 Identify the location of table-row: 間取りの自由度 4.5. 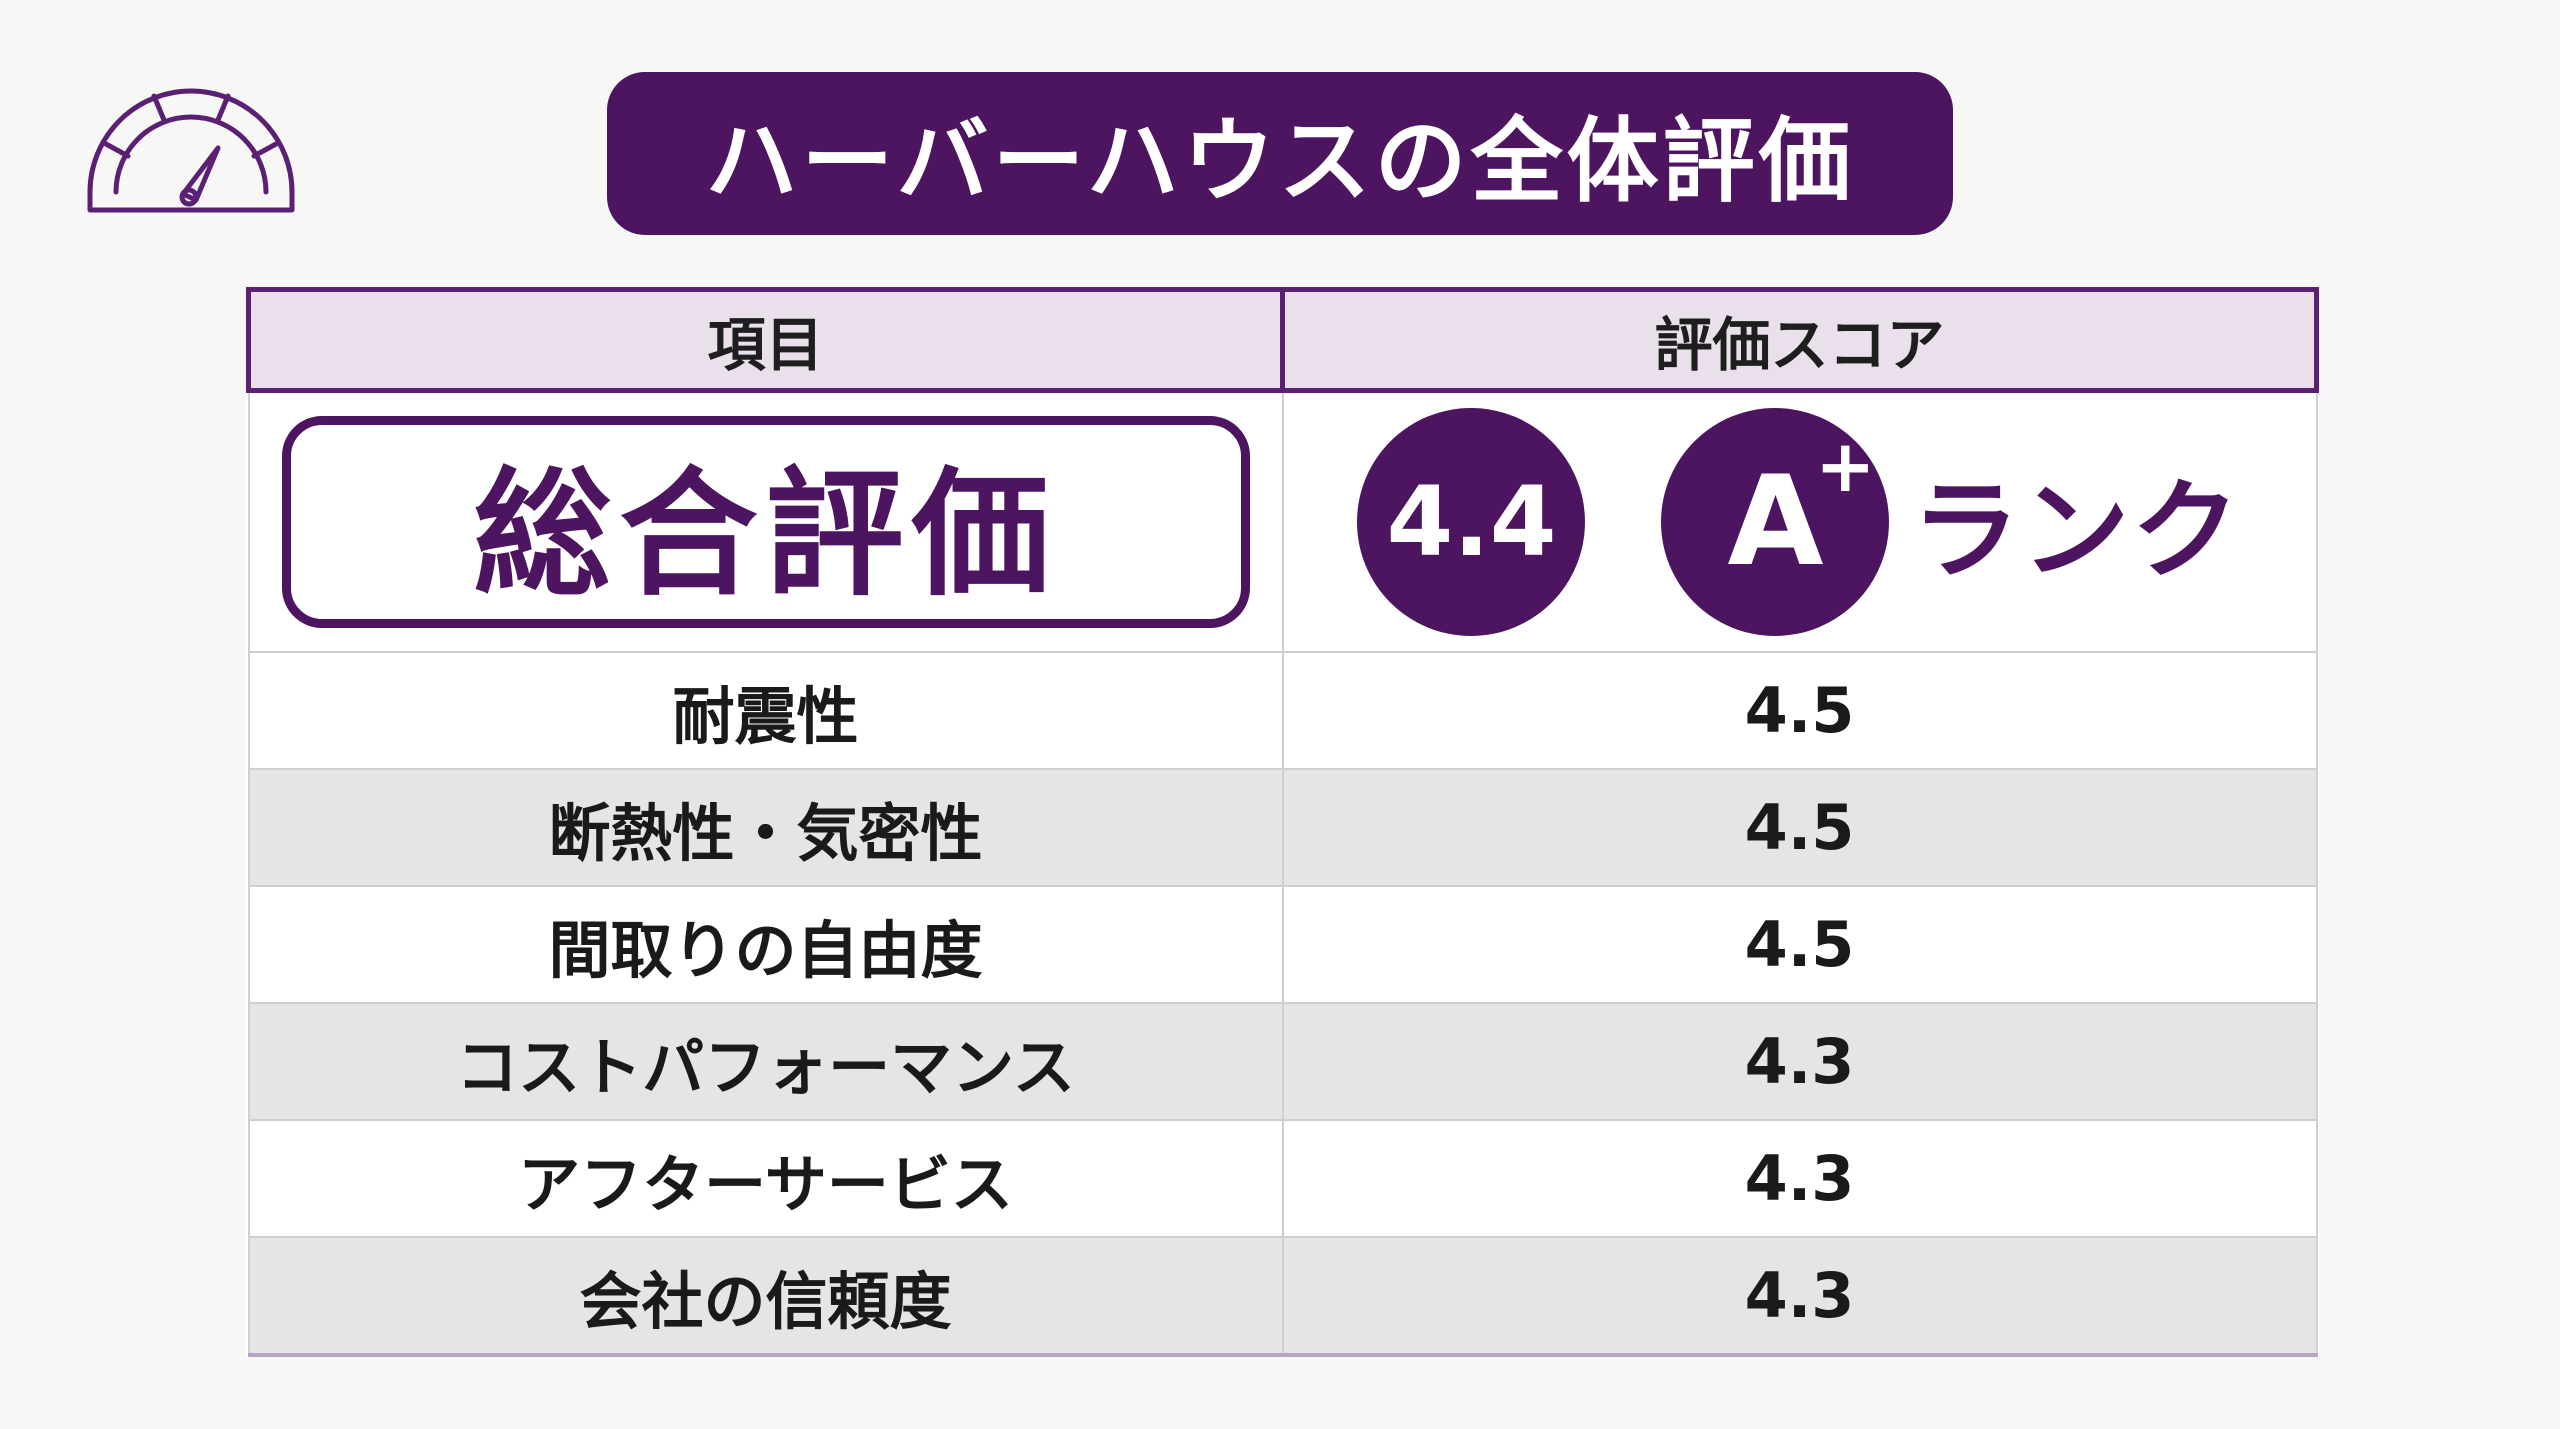
(1282, 944).